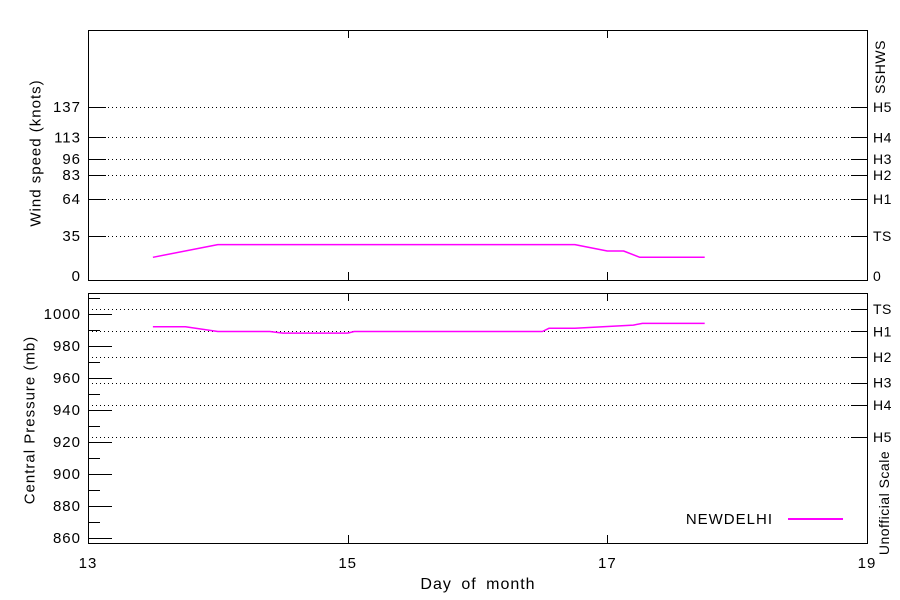 This screenshot has height=600, width=900. Describe the element at coordinates (67, 107) in the screenshot. I see `tick-label: 137` at that location.